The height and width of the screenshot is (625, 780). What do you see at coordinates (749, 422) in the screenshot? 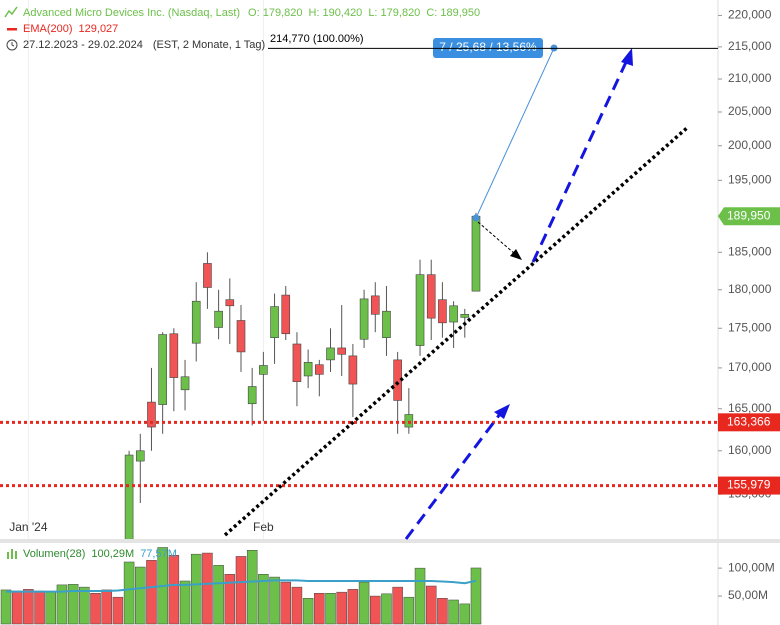
I see `level-box` at bounding box center [749, 422].